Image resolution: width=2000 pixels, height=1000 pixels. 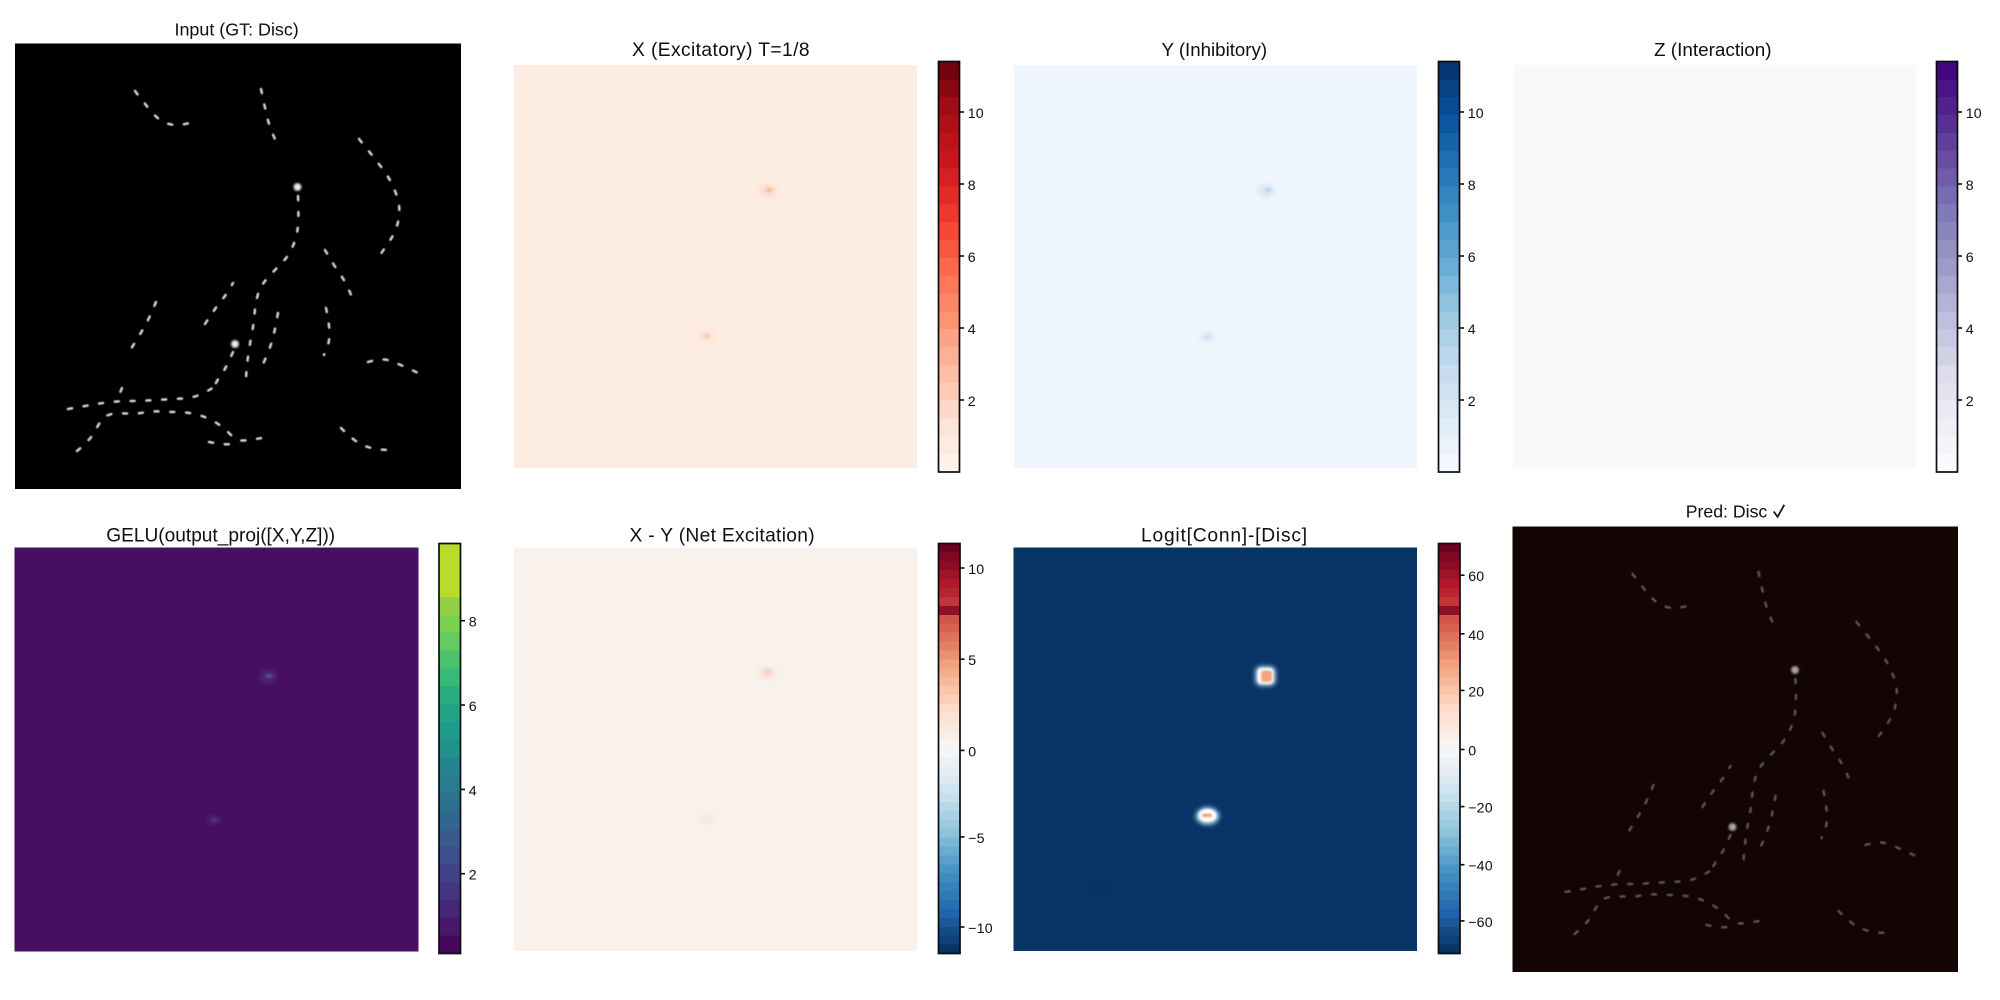 What do you see at coordinates (976, 839) in the screenshot?
I see `svg-text: −5` at bounding box center [976, 839].